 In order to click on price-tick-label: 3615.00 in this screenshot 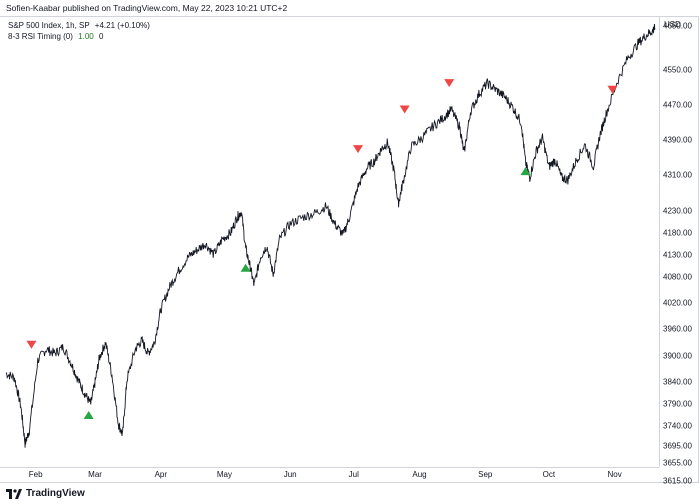, I will do `click(677, 481)`.